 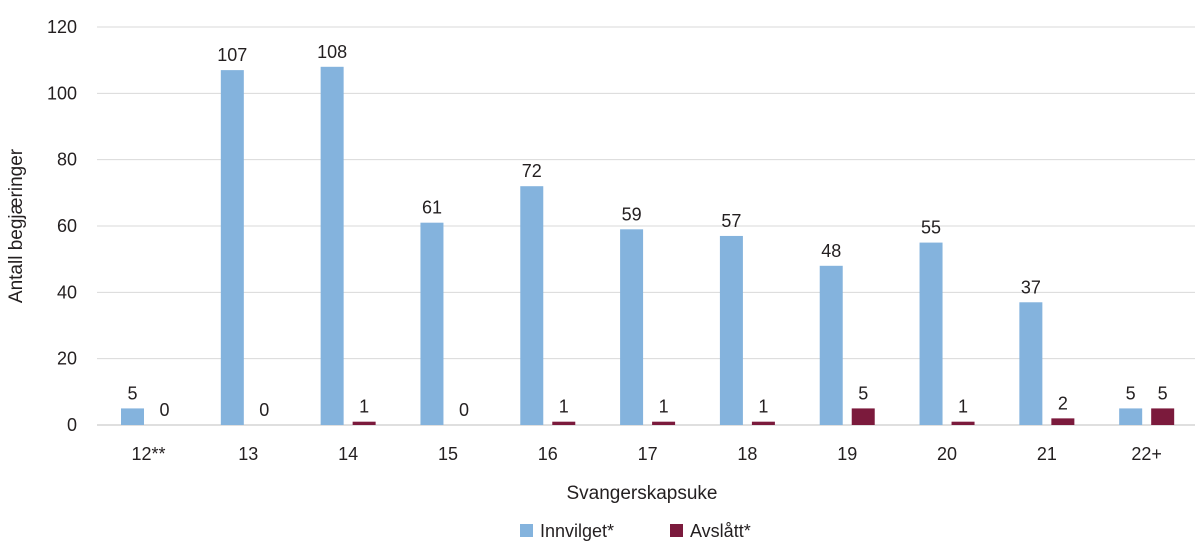 I want to click on x-tick-label: 17, so click(x=648, y=454).